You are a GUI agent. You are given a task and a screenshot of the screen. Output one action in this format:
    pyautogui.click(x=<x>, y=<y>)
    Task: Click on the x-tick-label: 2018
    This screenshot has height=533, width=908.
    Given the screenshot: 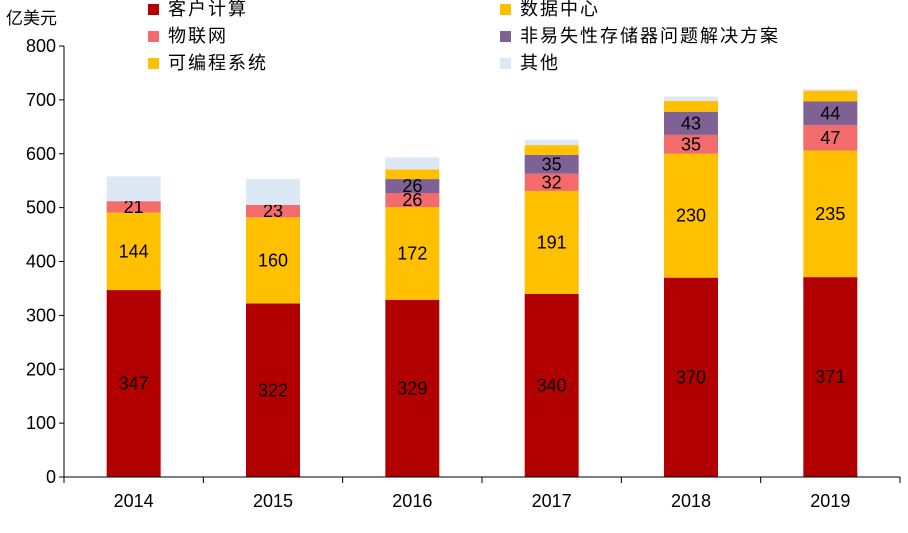 What is the action you would take?
    pyautogui.click(x=691, y=501)
    